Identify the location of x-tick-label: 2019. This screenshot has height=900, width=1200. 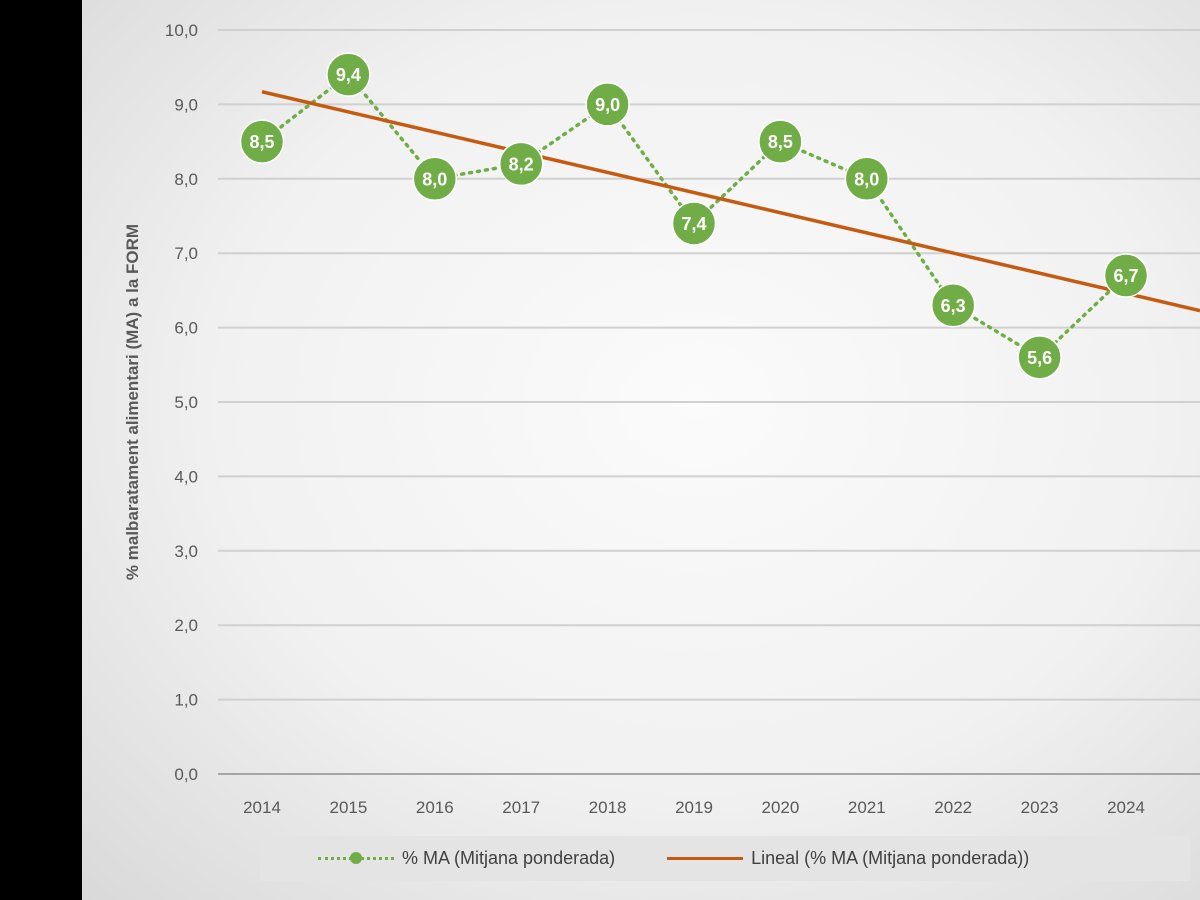
(694, 807).